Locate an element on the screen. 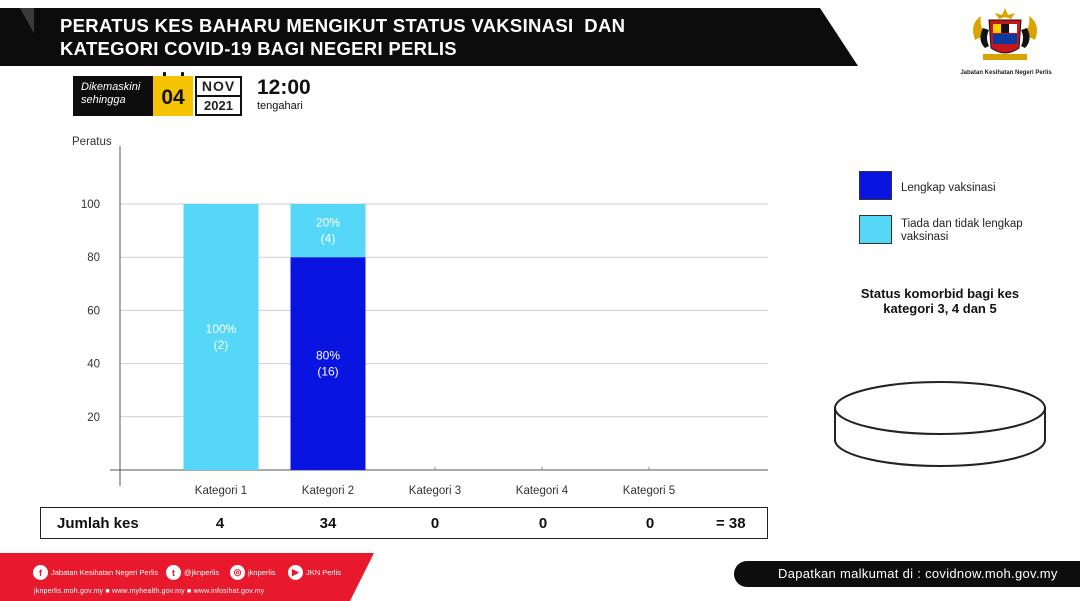  header-banner is located at coordinates (429, 37).